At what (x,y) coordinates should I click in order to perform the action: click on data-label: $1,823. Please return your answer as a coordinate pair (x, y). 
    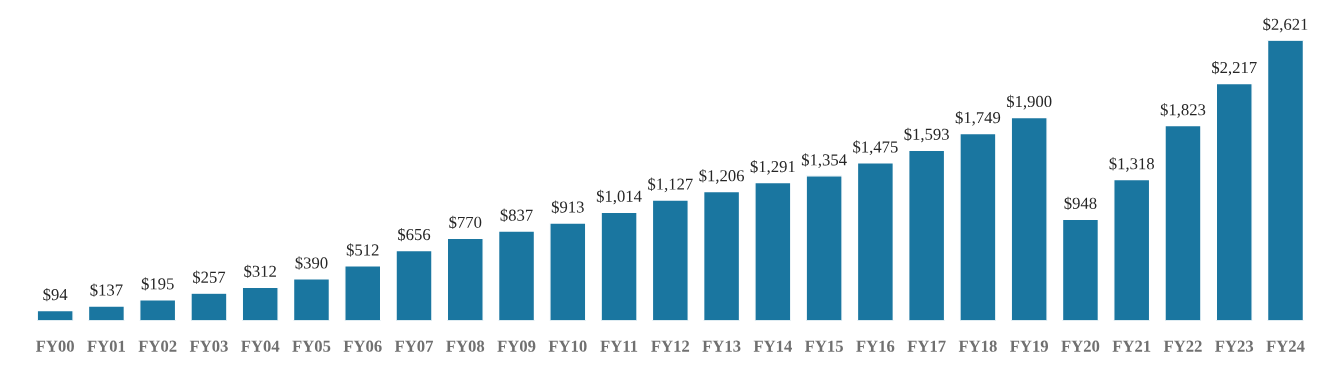
    Looking at the image, I should click on (1183, 110).